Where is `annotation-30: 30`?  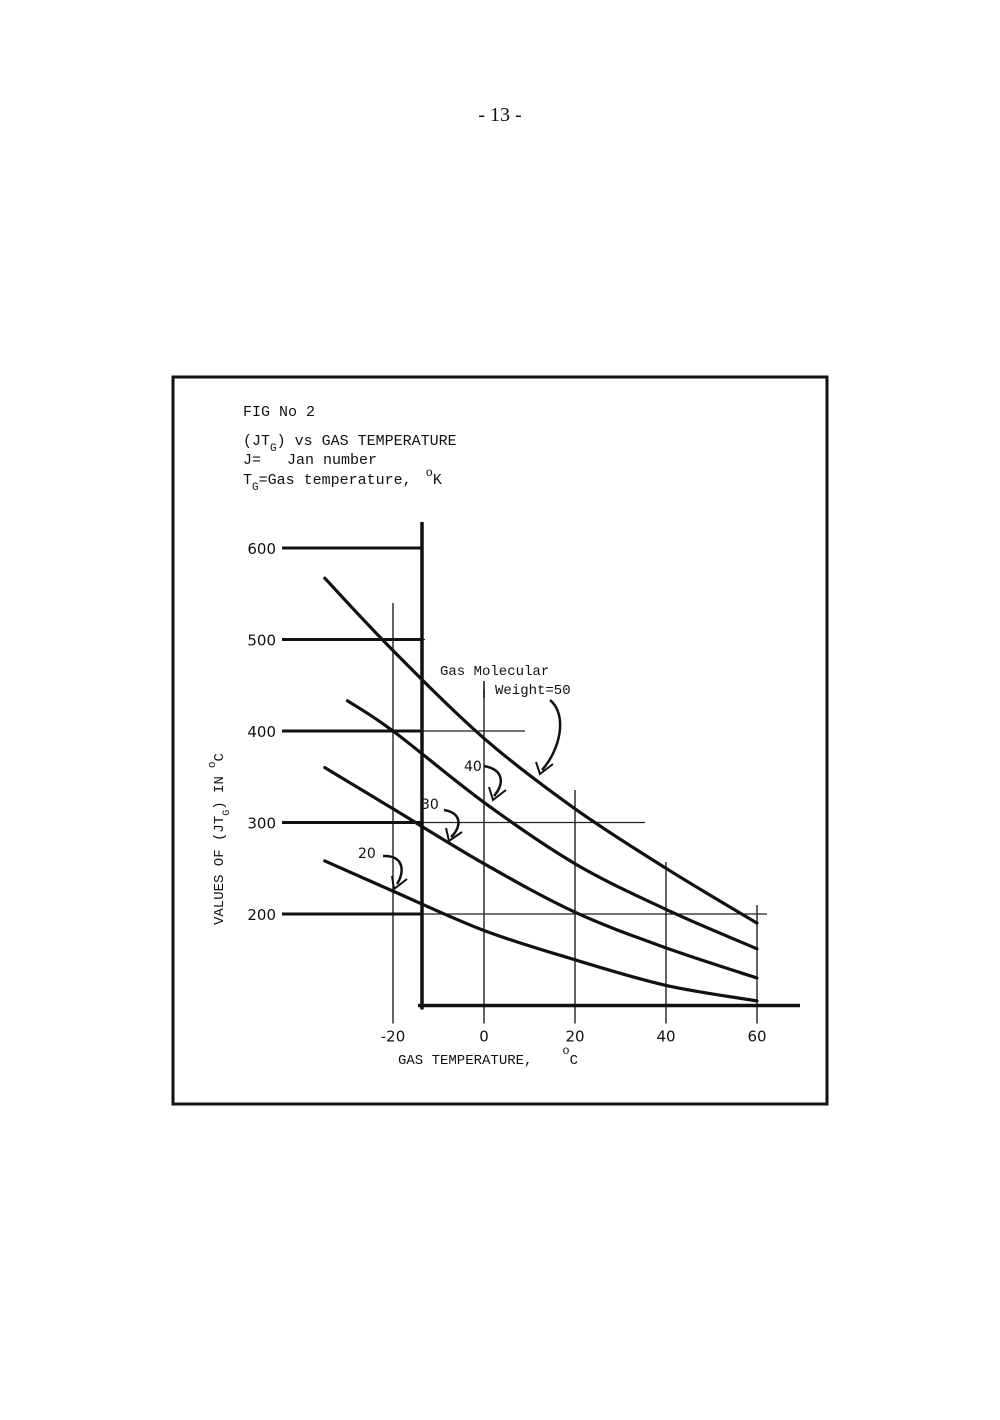
annotation-30: 30 is located at coordinates (430, 805).